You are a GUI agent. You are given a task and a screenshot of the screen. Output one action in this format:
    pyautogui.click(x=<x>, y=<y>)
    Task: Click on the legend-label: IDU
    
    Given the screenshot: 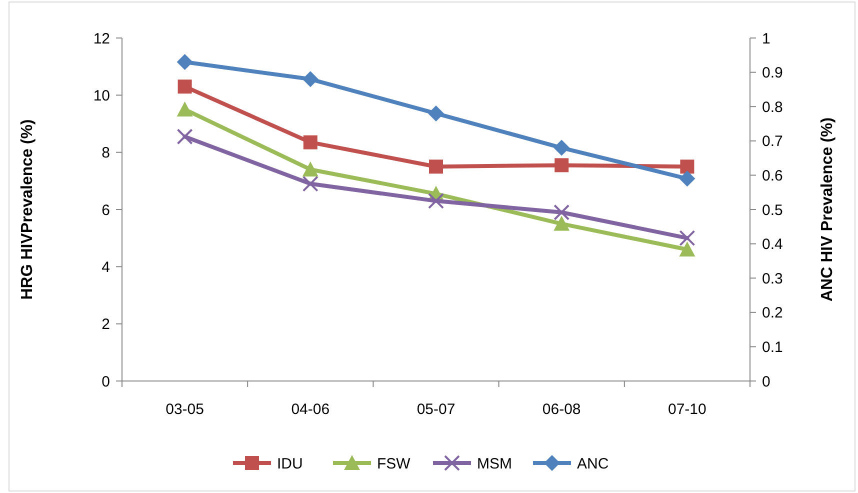 What is the action you would take?
    pyautogui.click(x=290, y=463)
    